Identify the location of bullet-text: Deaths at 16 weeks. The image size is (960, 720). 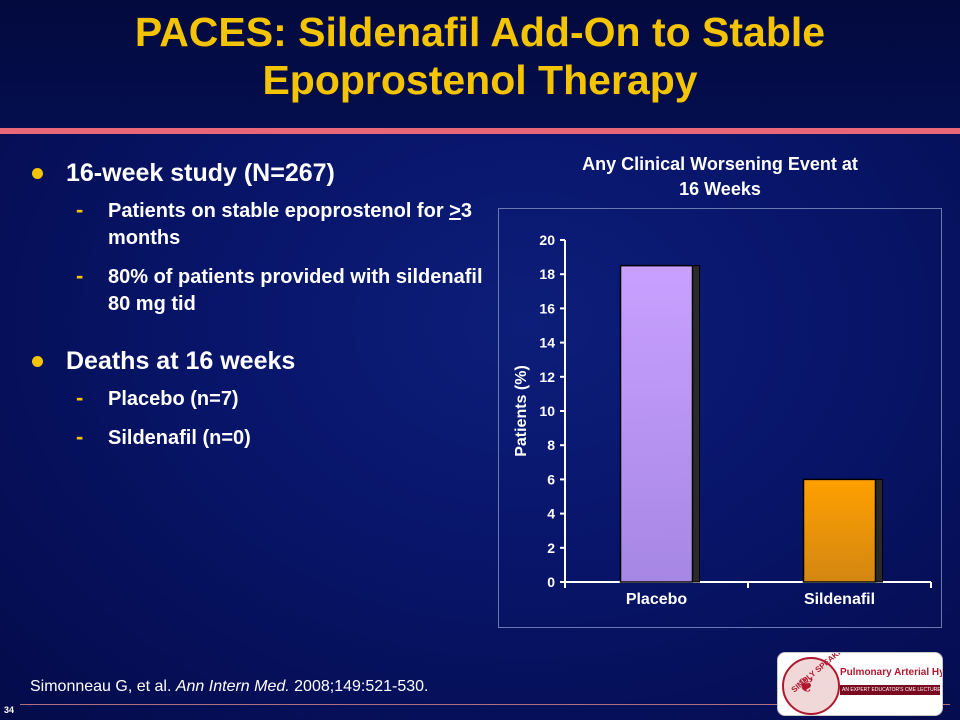
(181, 361).